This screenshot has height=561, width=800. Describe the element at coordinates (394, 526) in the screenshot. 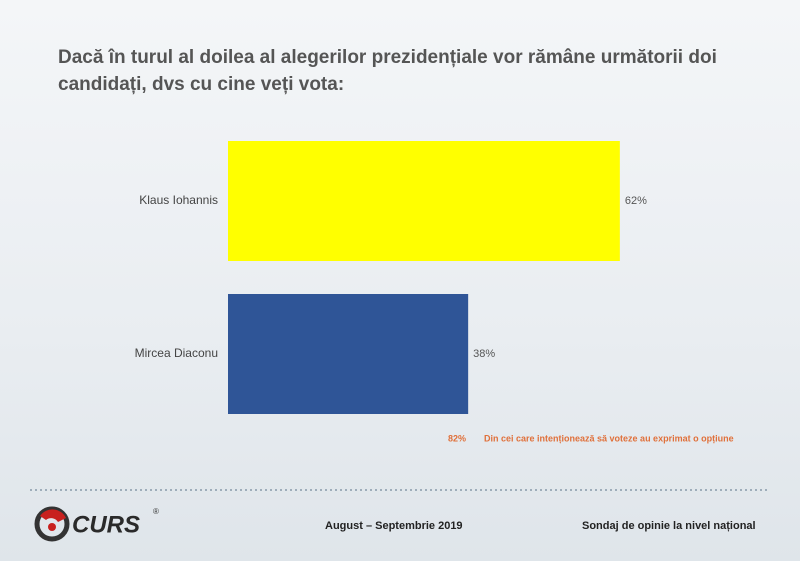

I see `footer-period: August – Septembrie 2019` at that location.